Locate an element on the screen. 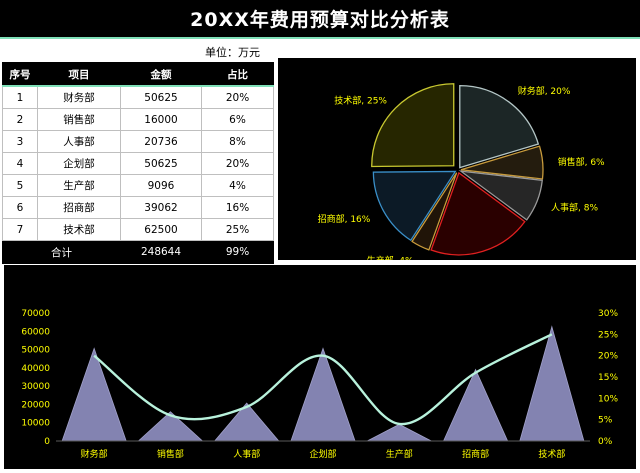  pie-data-label: 技术部, 25% is located at coordinates (360, 101).